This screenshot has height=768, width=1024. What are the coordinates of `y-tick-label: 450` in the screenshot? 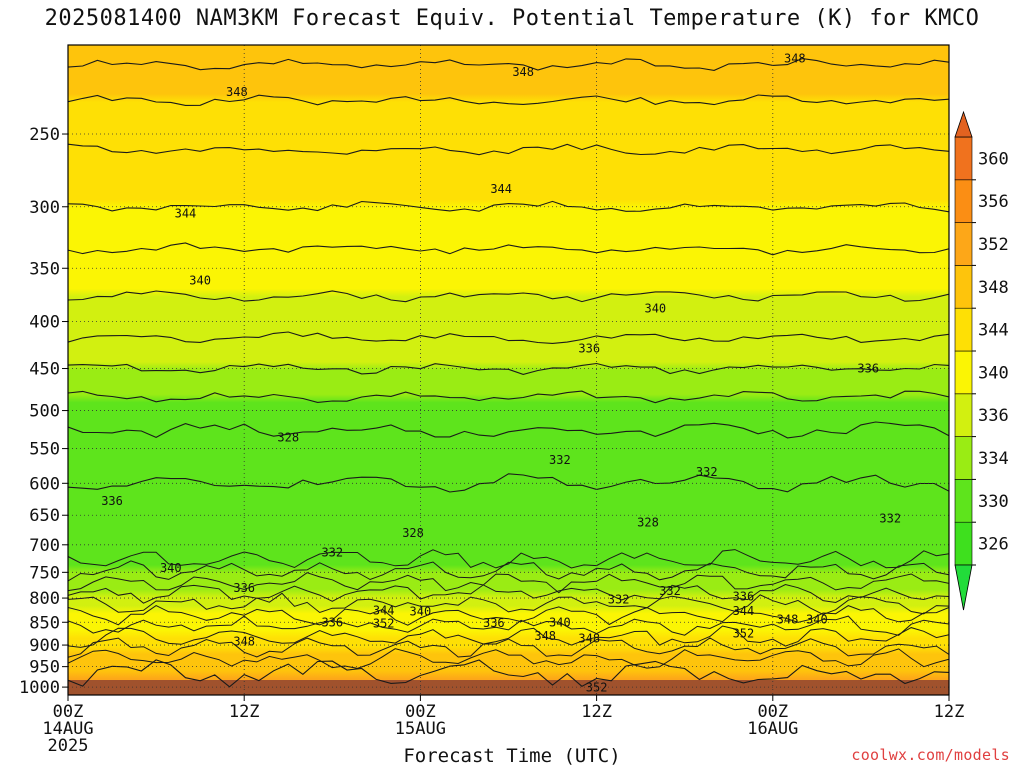 It's located at (44, 370).